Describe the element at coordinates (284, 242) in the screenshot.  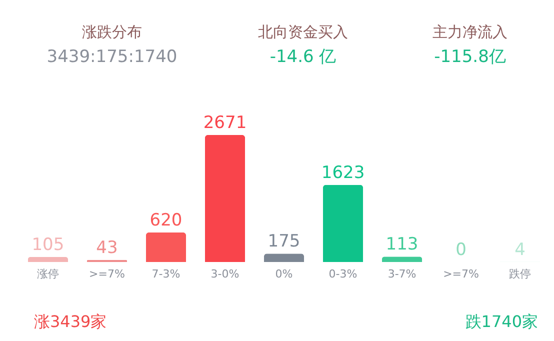
I see `data-label: 175` at that location.